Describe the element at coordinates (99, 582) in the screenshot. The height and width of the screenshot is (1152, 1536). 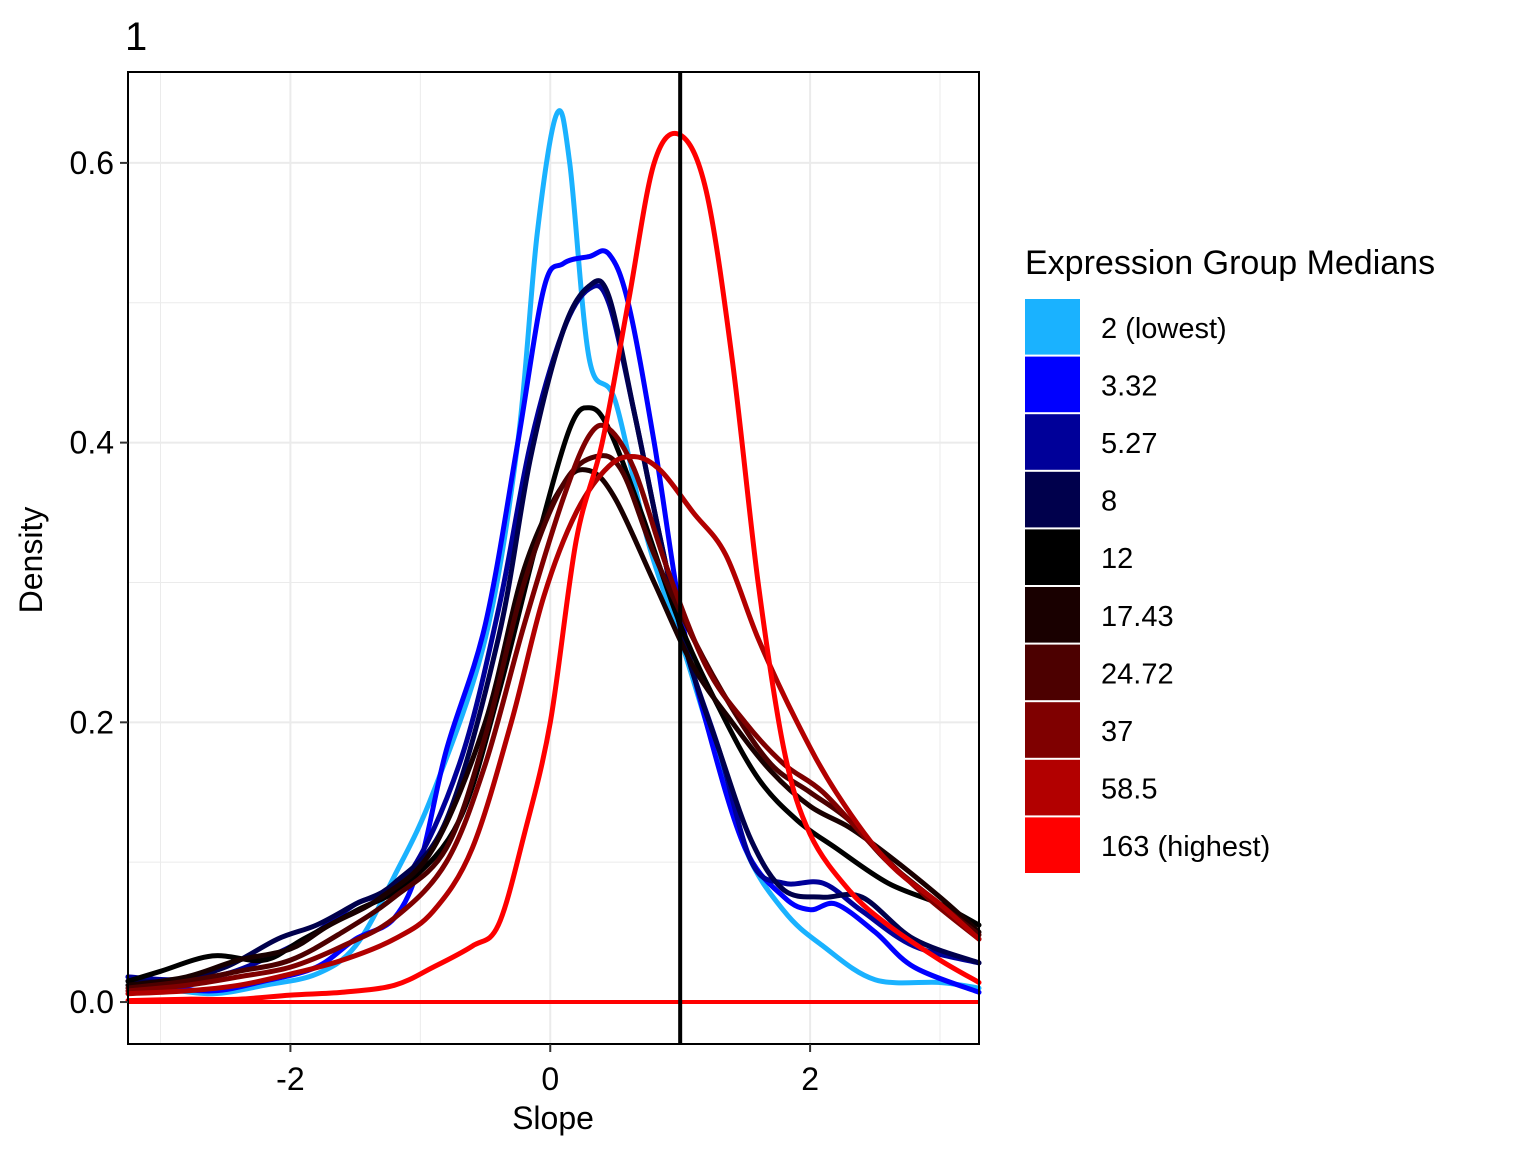
I see `y-axis-ticks: 0.0 0.2 0.4 0.6` at that location.